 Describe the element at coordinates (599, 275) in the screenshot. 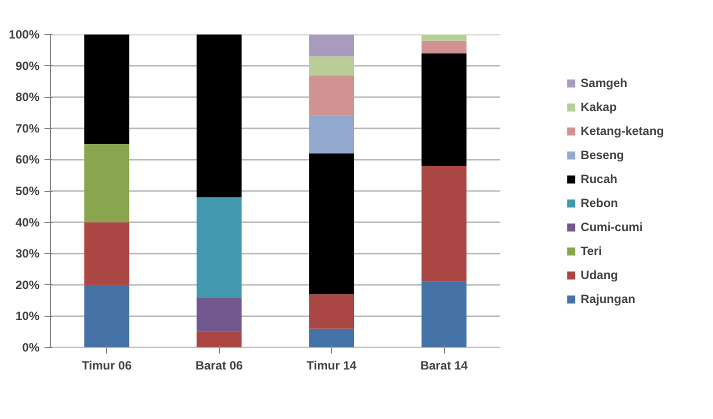

I see `legend-label: Udang` at that location.